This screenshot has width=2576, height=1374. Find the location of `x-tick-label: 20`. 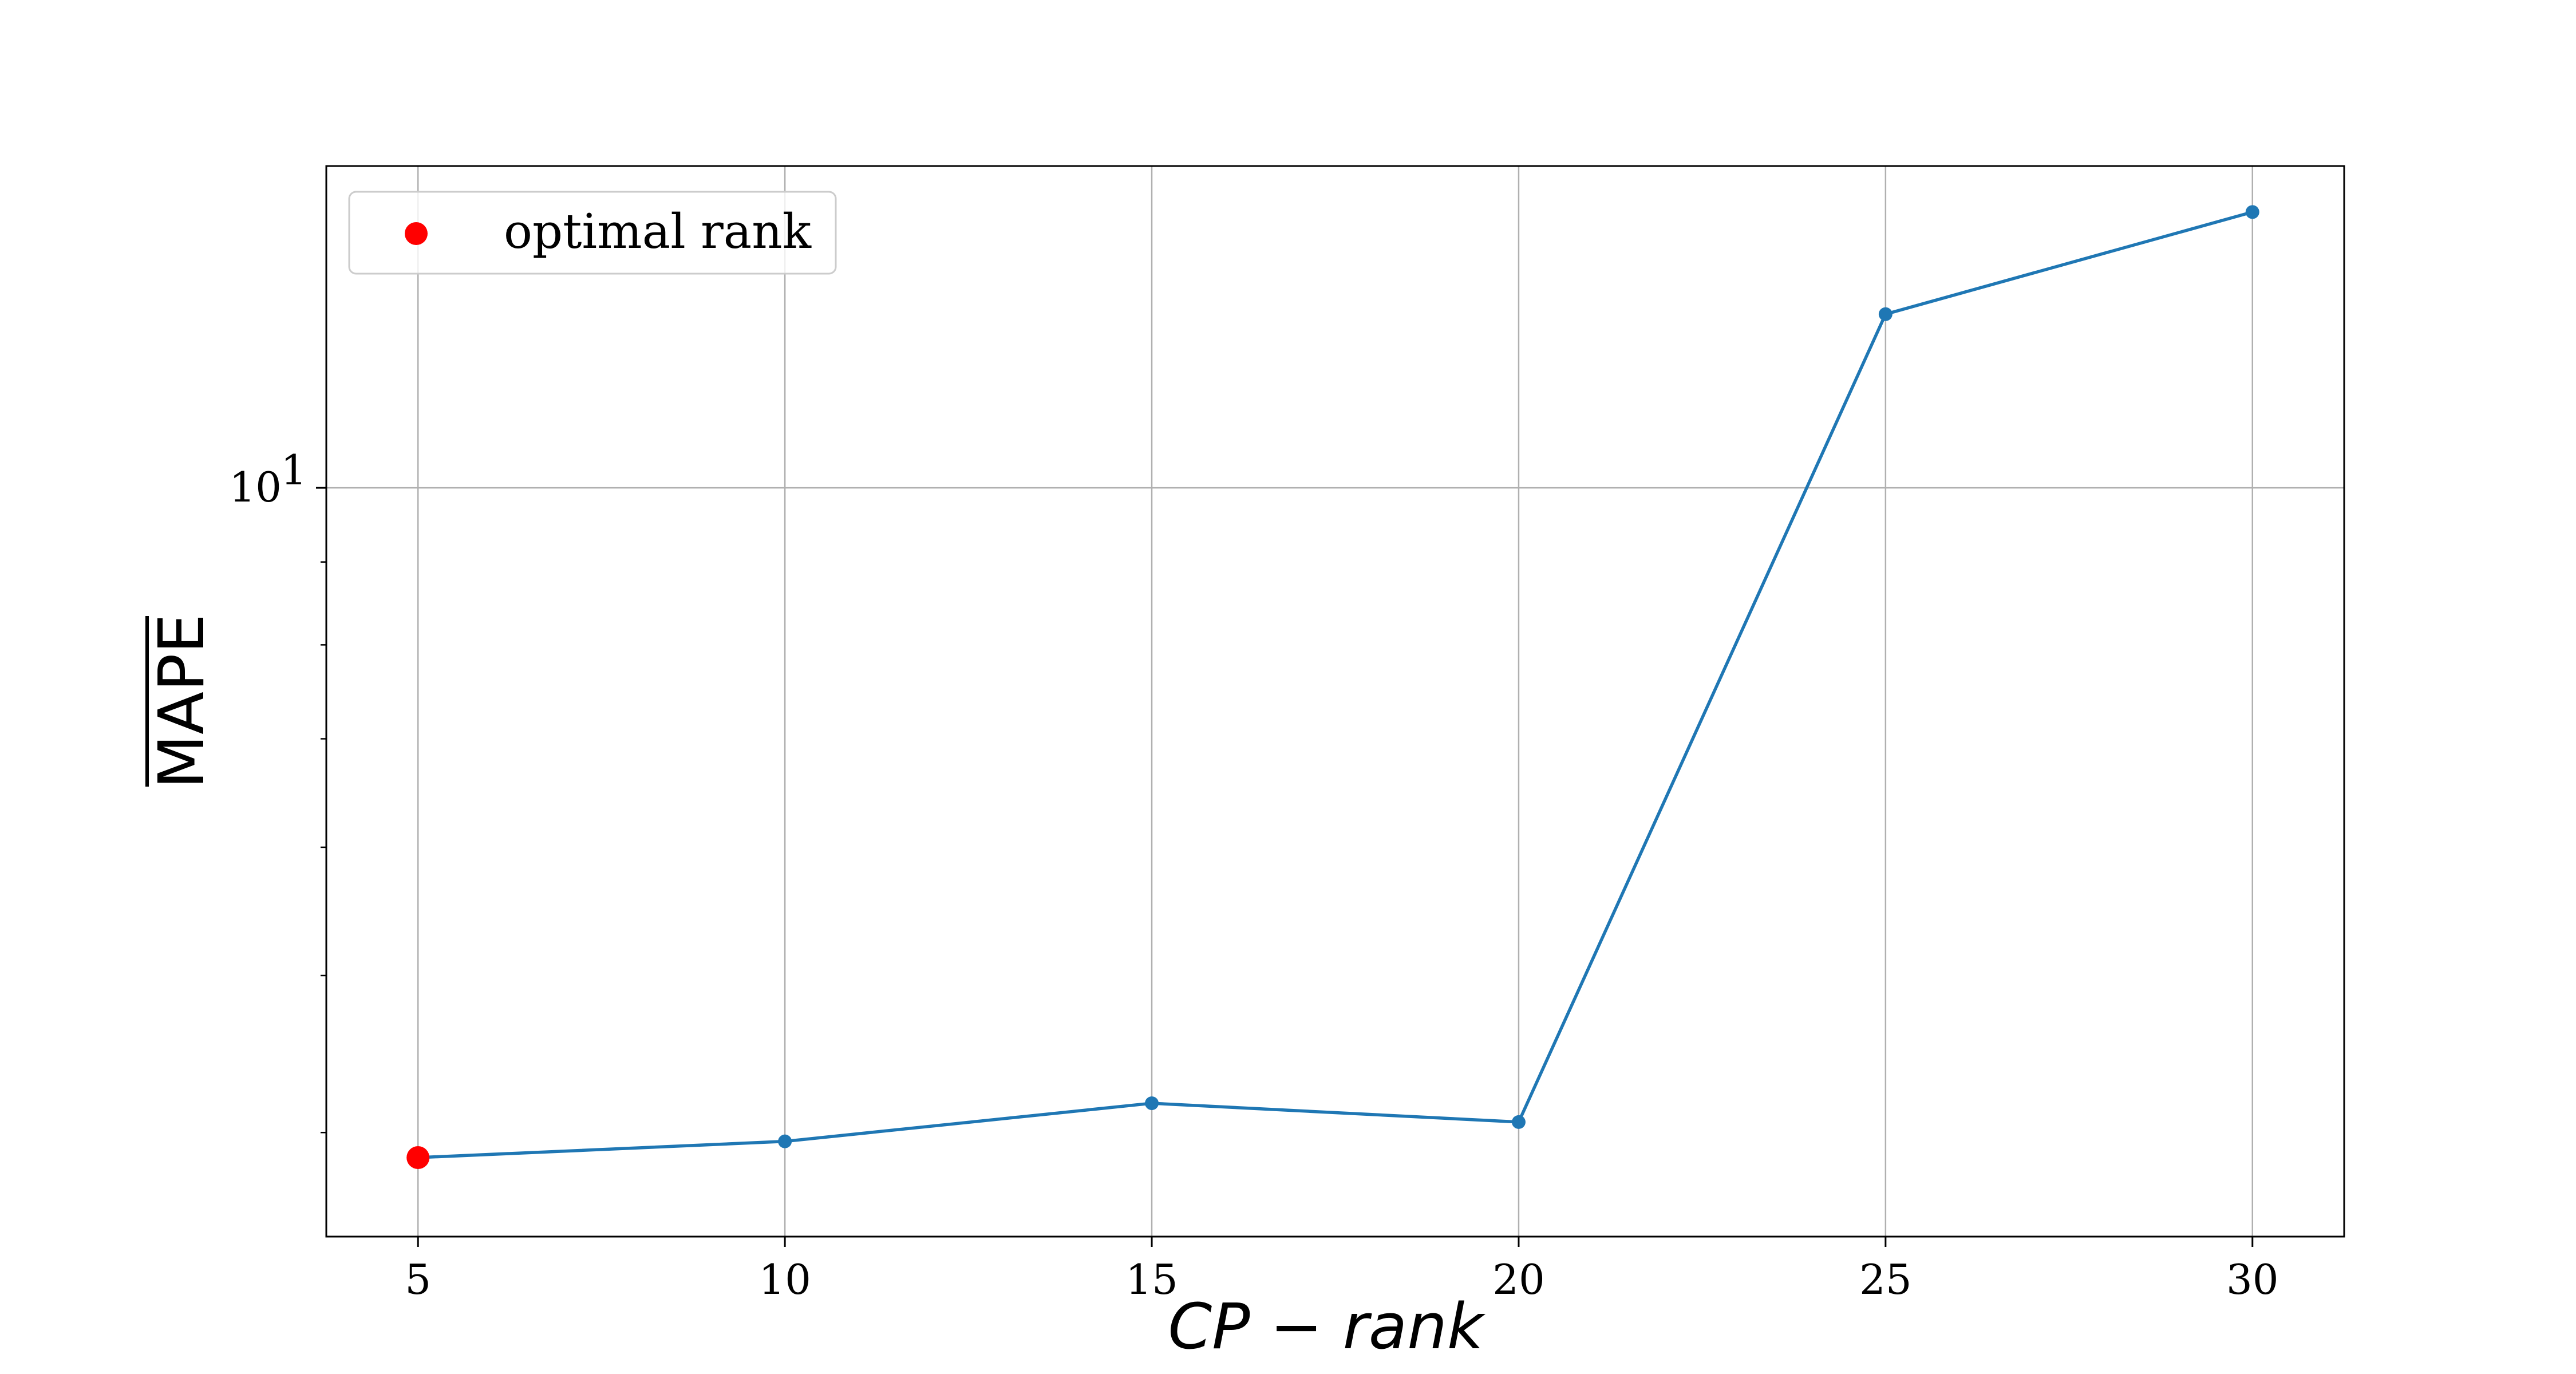

x-tick-label: 20 is located at coordinates (1518, 1280).